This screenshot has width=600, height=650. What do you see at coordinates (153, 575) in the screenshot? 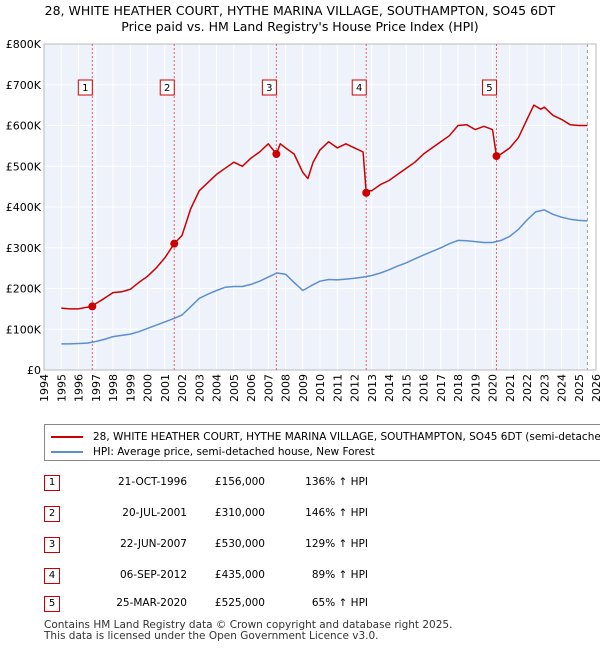
I see `transaction-date: 06-SEP-2012` at bounding box center [153, 575].